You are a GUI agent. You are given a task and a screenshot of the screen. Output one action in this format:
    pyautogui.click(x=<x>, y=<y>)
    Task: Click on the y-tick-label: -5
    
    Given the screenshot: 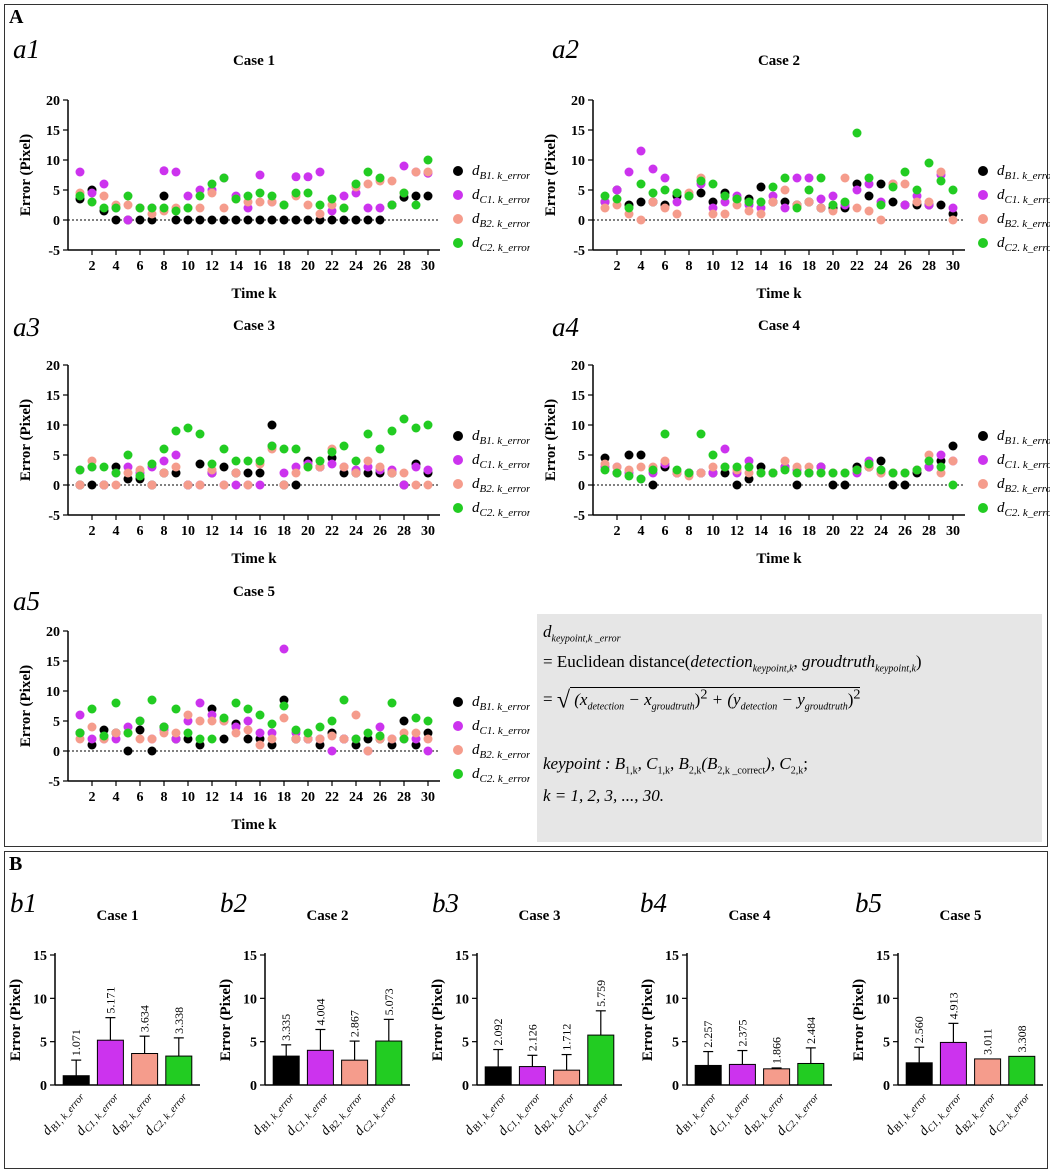 What is the action you would take?
    pyautogui.click(x=579, y=251)
    